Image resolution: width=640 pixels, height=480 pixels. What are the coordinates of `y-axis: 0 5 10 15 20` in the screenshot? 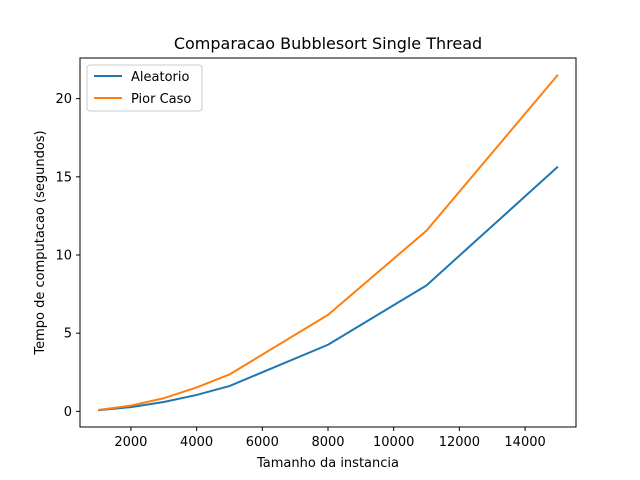 It's located at (67, 256).